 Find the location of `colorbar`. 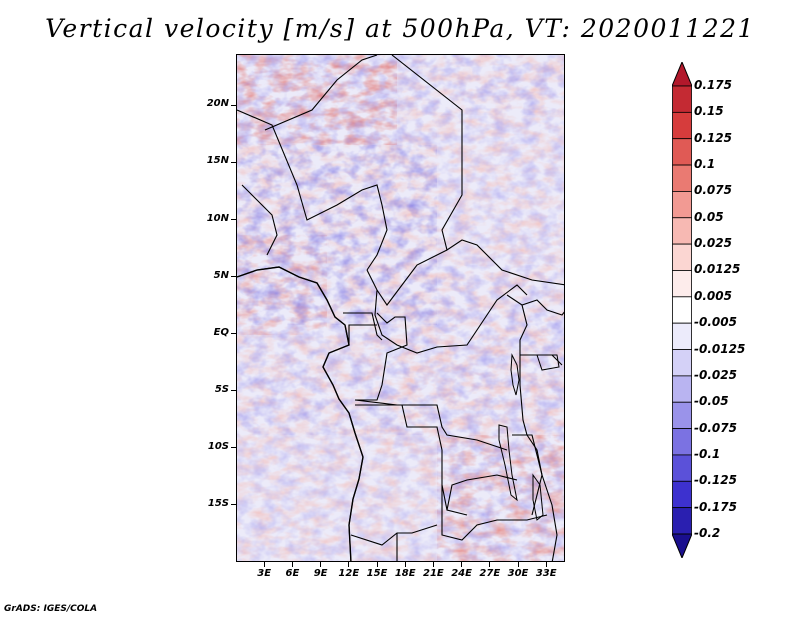

colorbar is located at coordinates (682, 310).